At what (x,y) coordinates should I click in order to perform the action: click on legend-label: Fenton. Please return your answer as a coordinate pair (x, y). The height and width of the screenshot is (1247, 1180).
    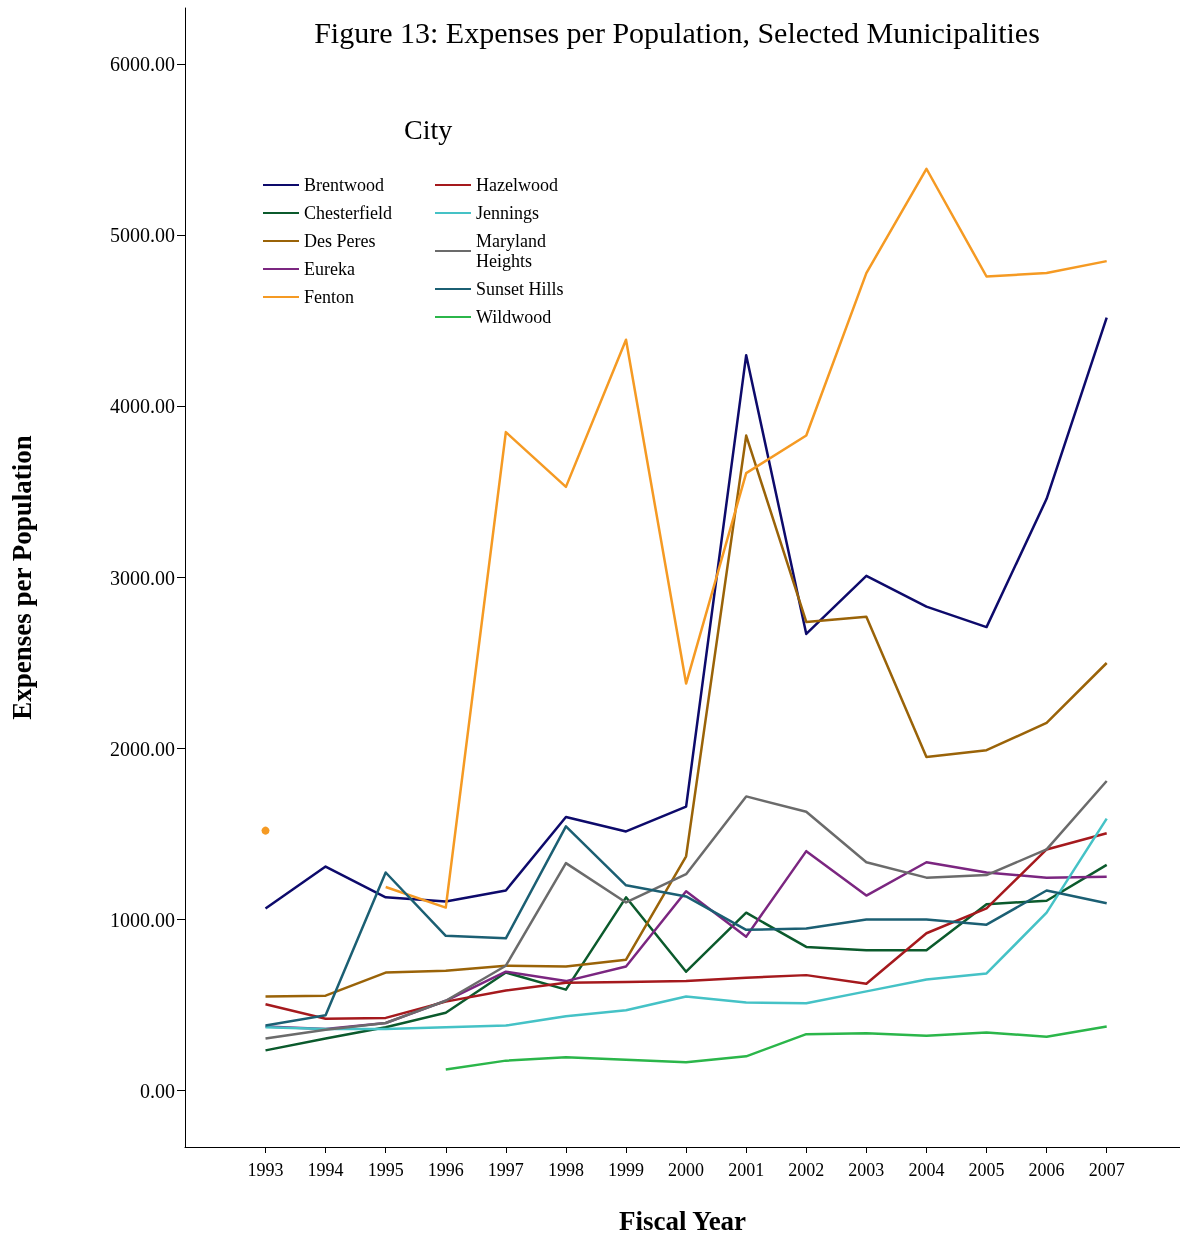
    Looking at the image, I should click on (329, 297).